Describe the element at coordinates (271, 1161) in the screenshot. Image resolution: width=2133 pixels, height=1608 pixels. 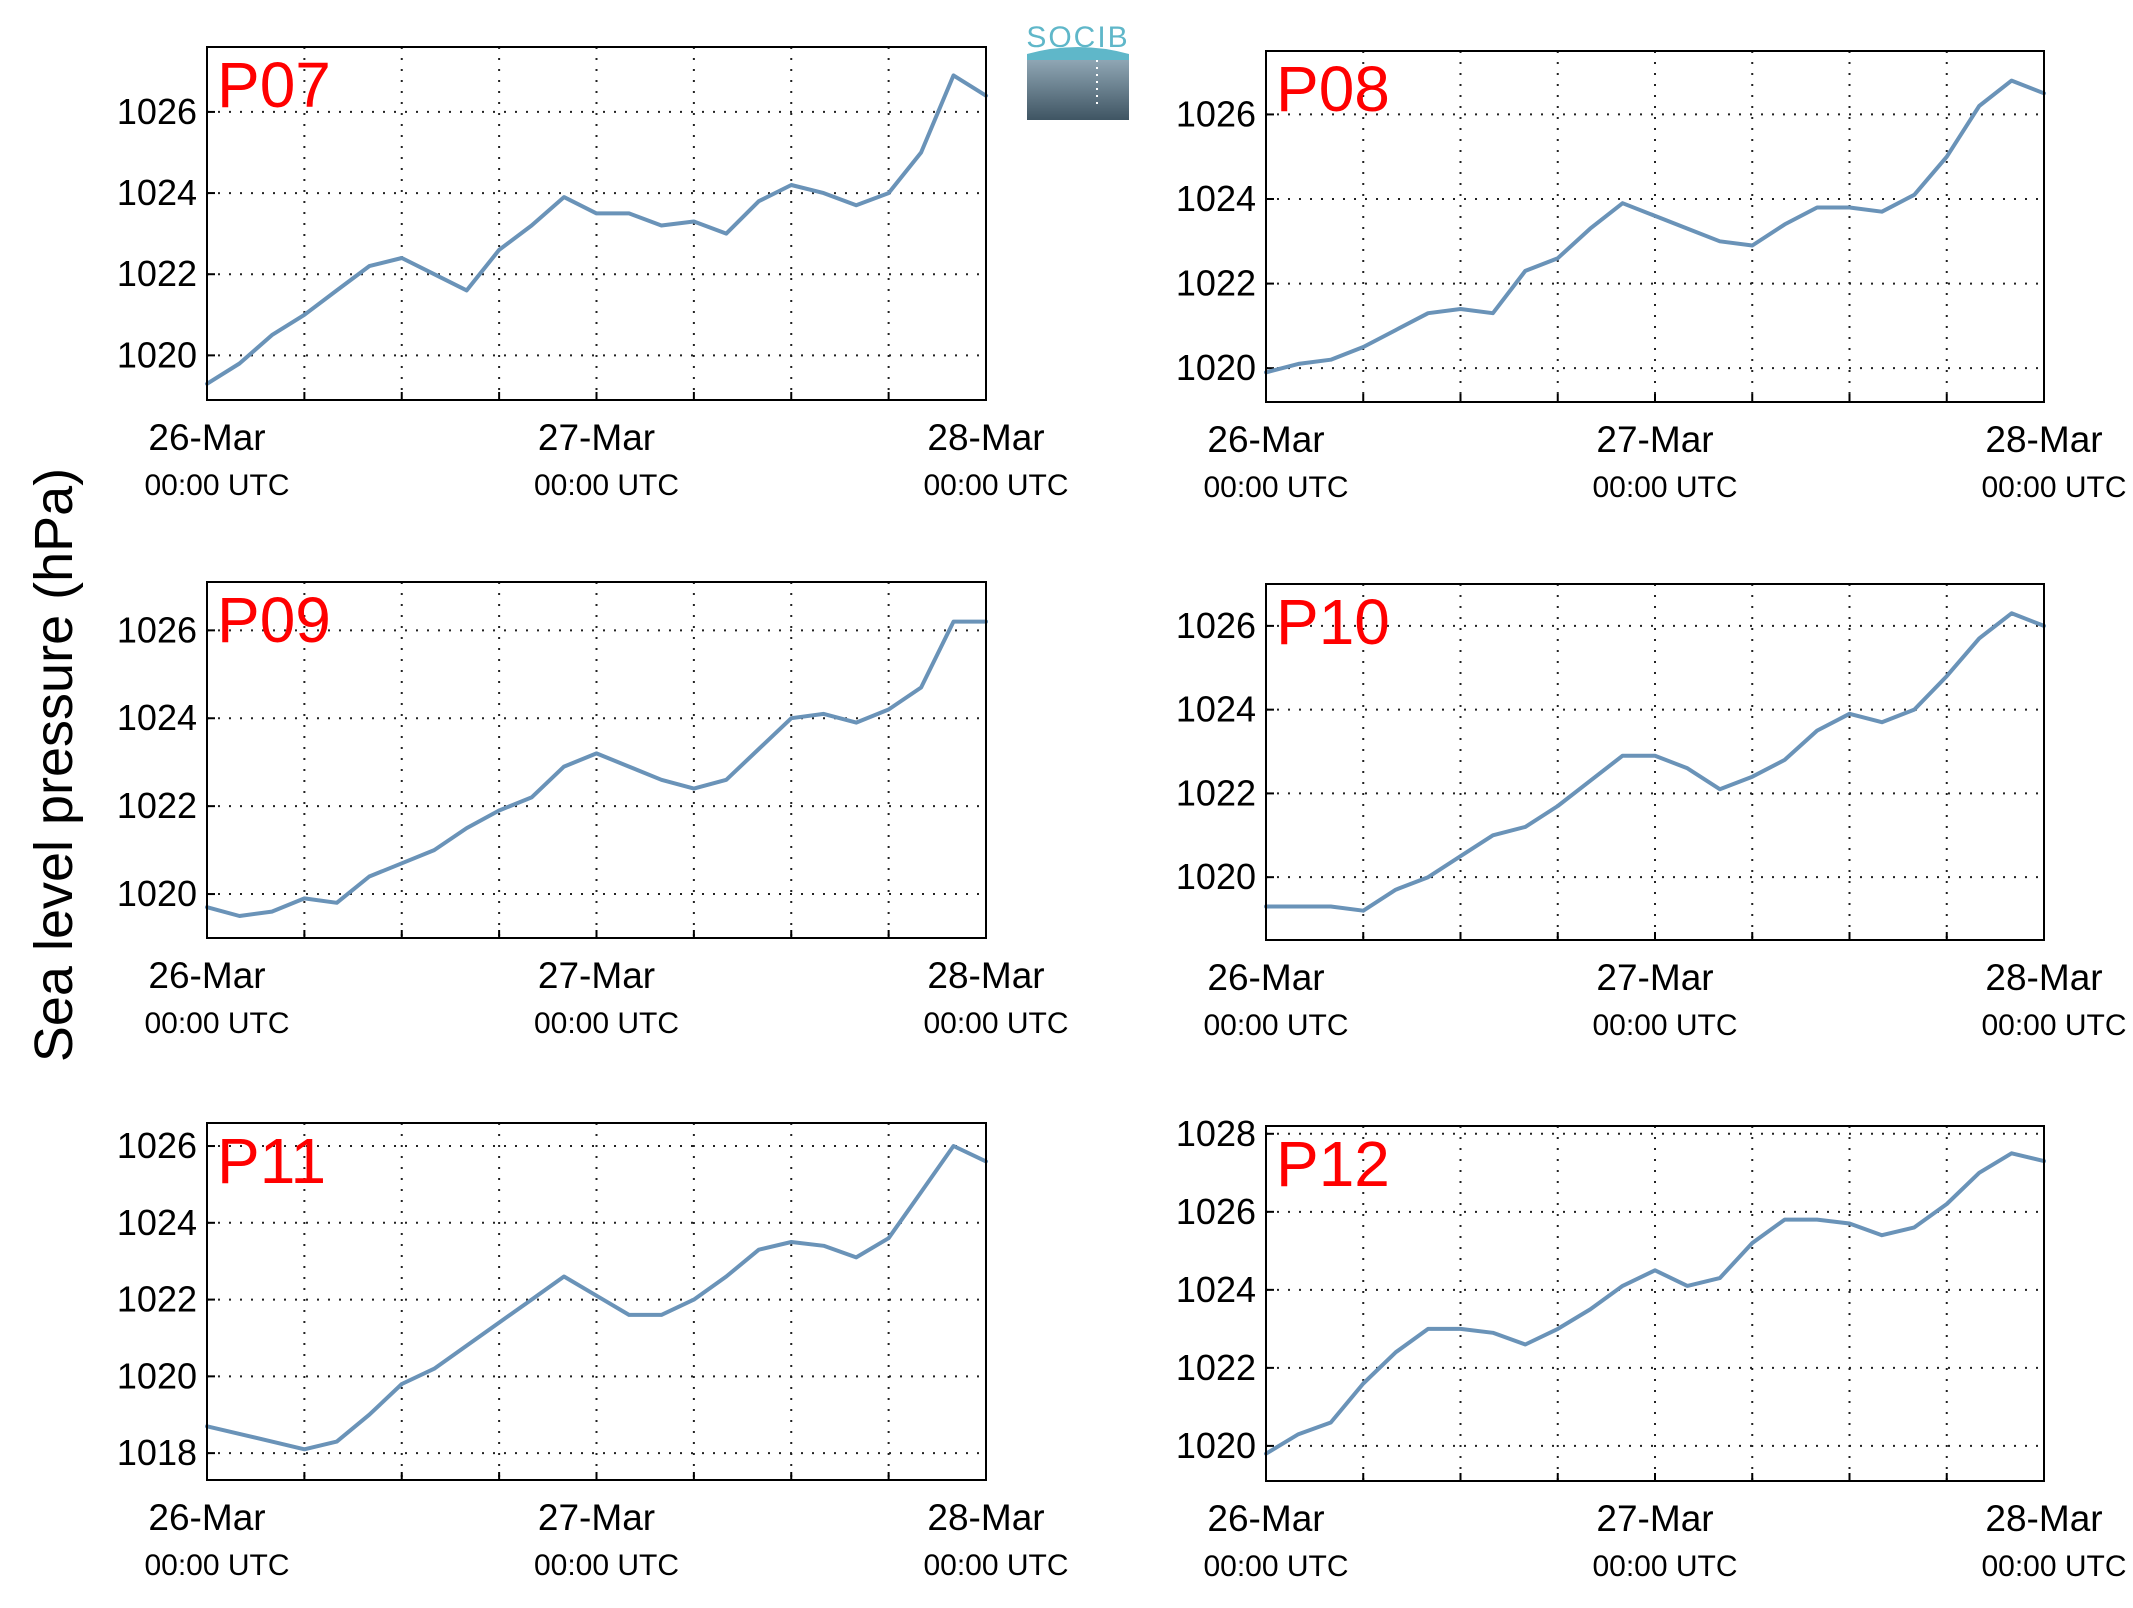
I see `panel-title: P11` at that location.